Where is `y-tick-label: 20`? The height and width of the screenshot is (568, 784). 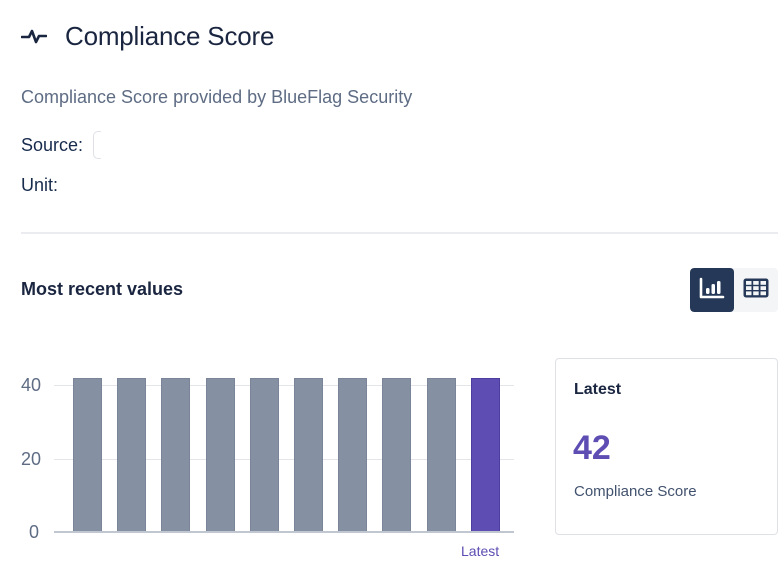
y-tick-label: 20 is located at coordinates (31, 459).